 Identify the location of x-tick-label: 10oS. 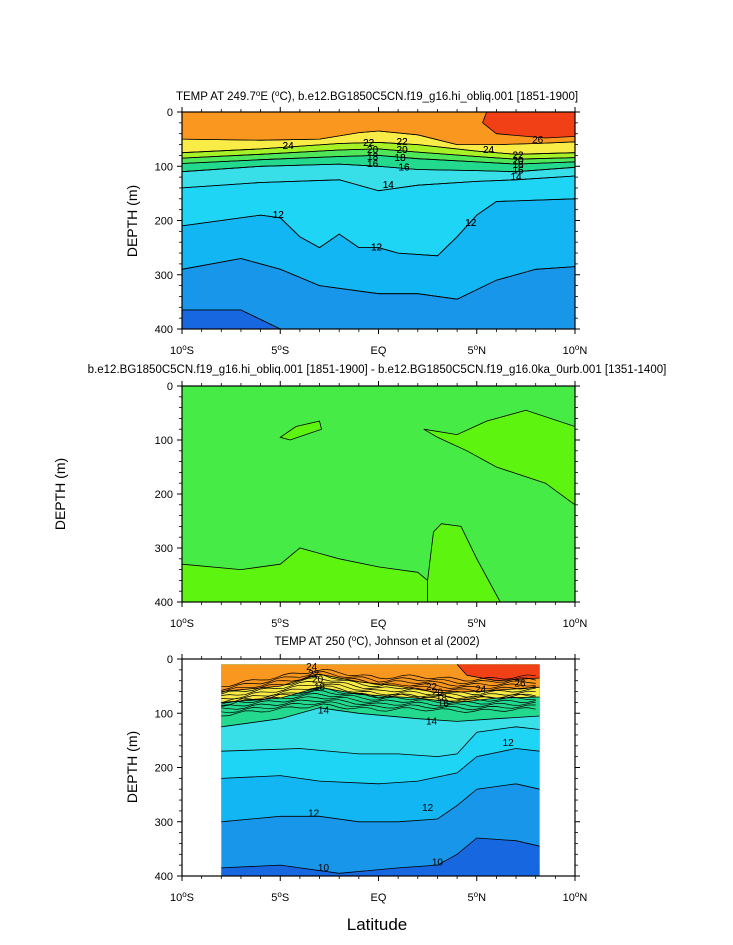
(182, 623).